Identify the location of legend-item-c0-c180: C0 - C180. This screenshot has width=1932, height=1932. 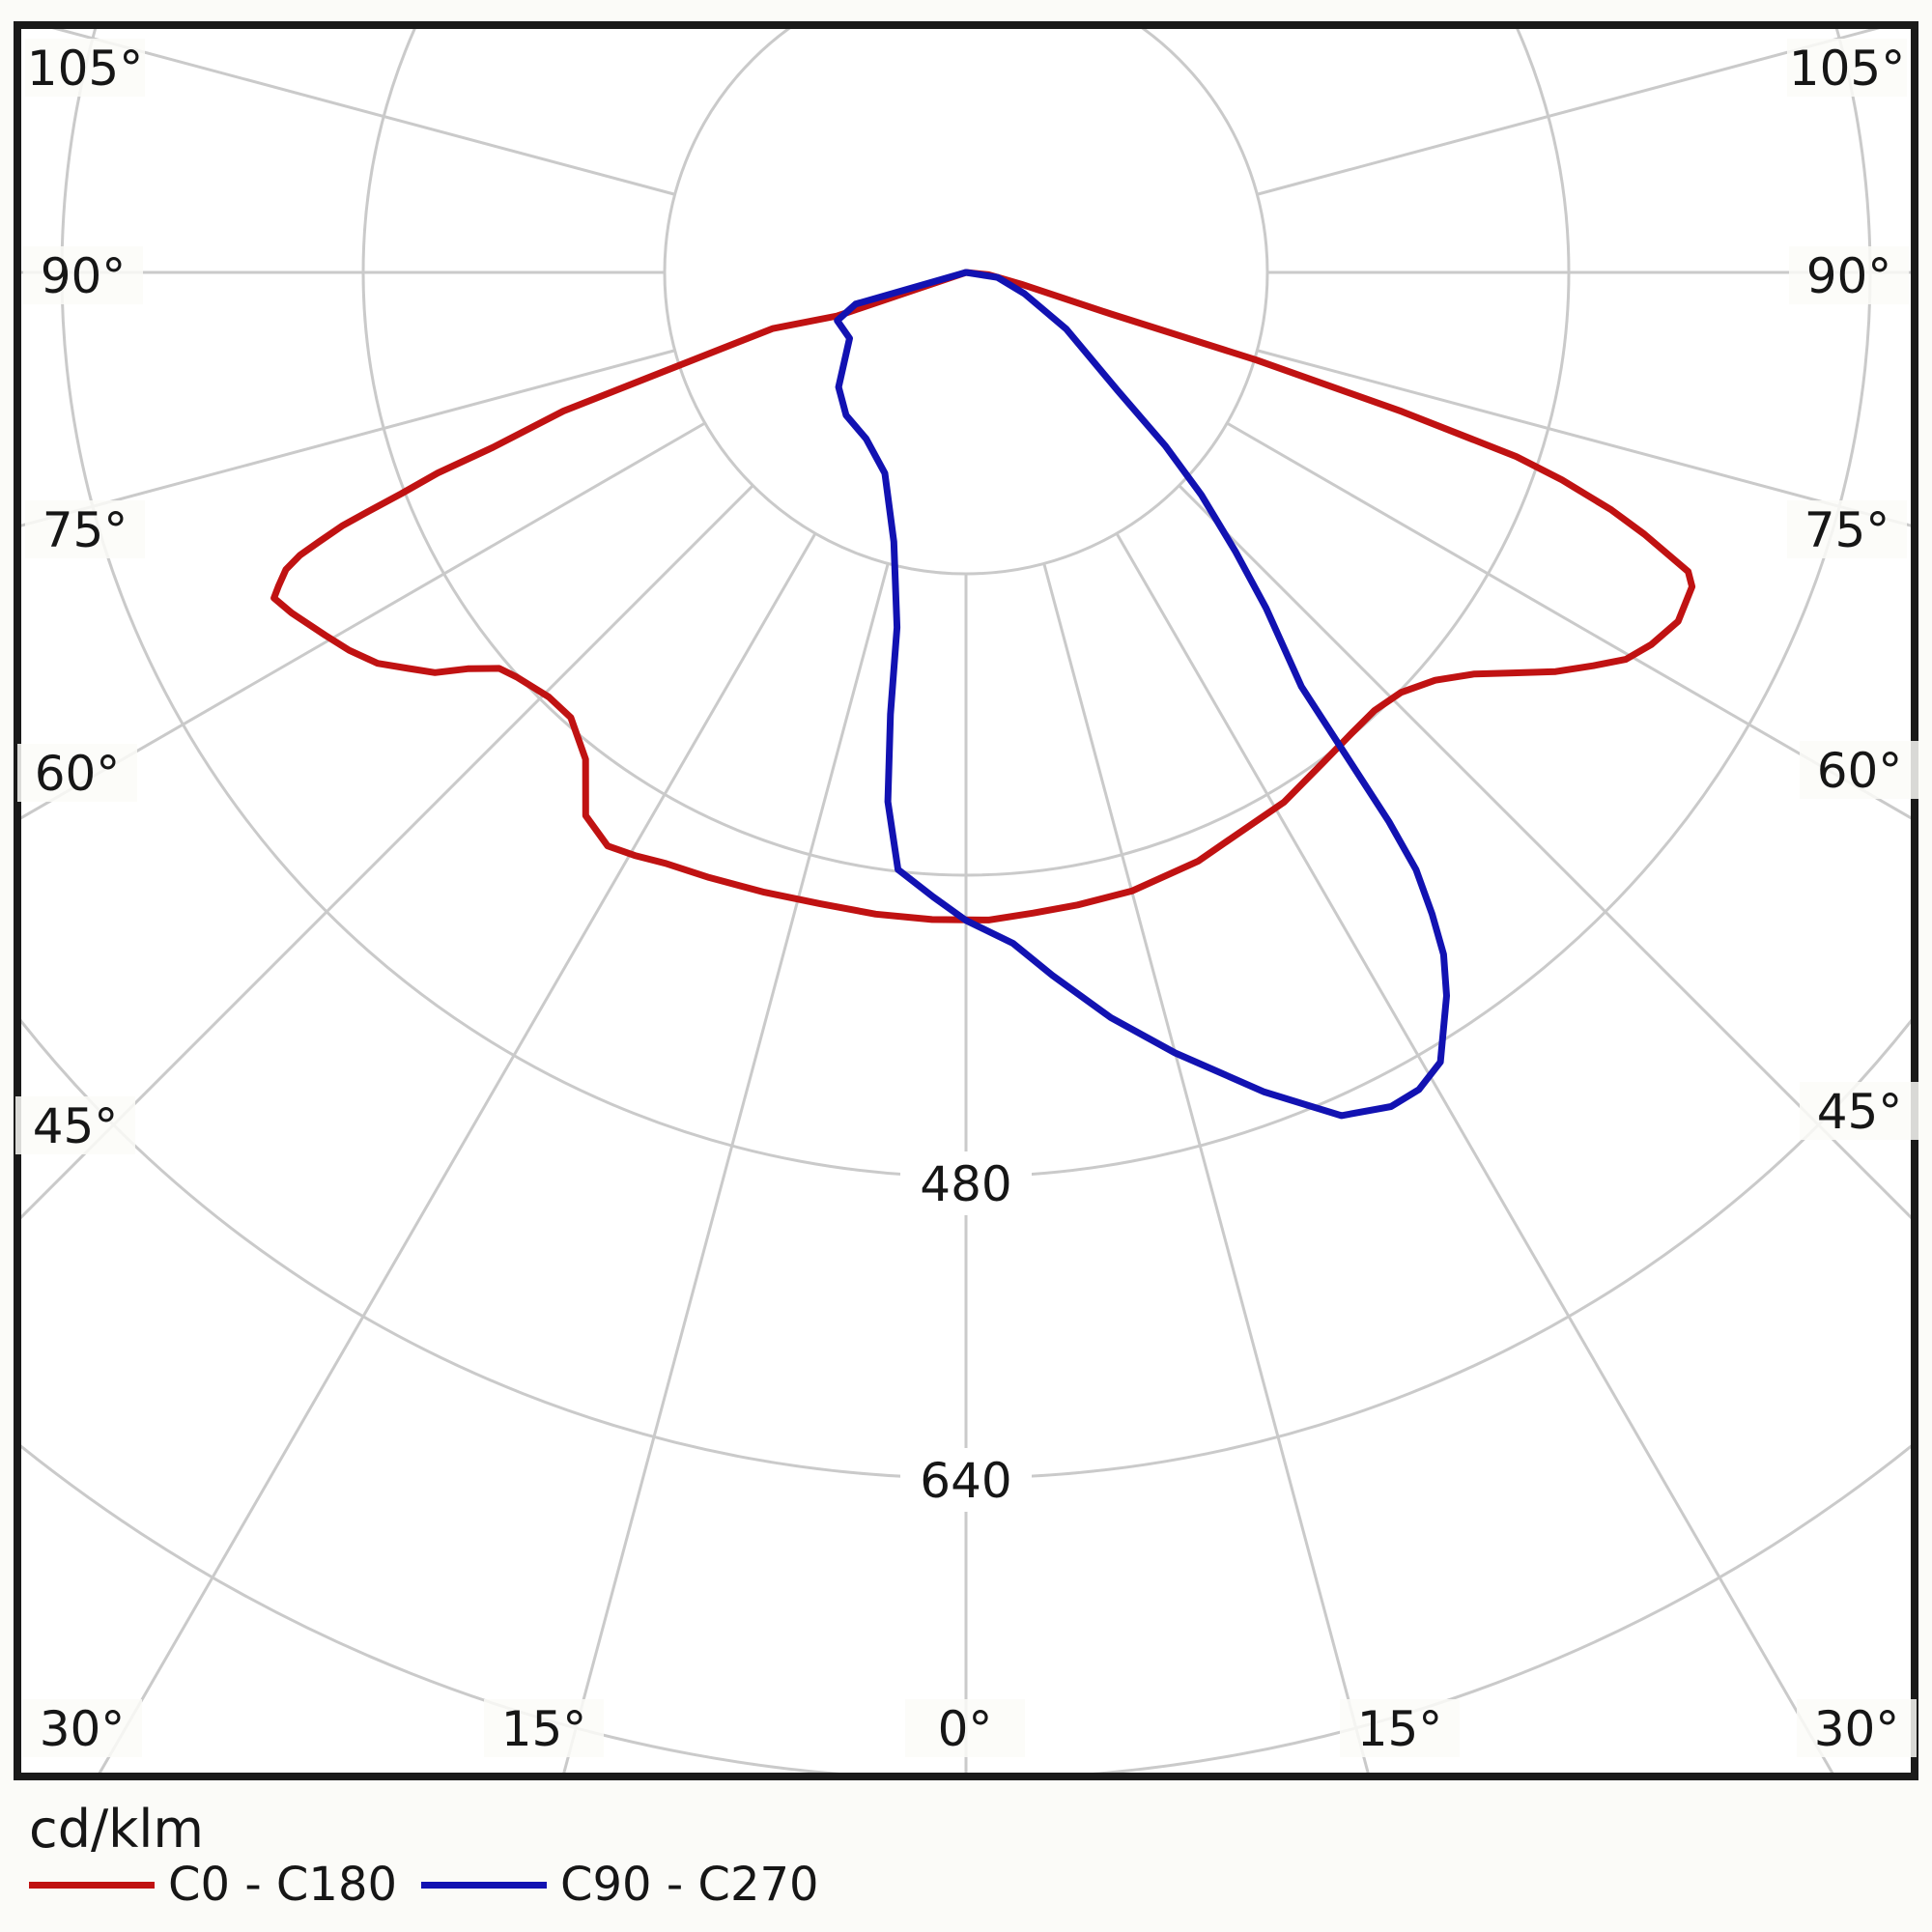
(213, 1884).